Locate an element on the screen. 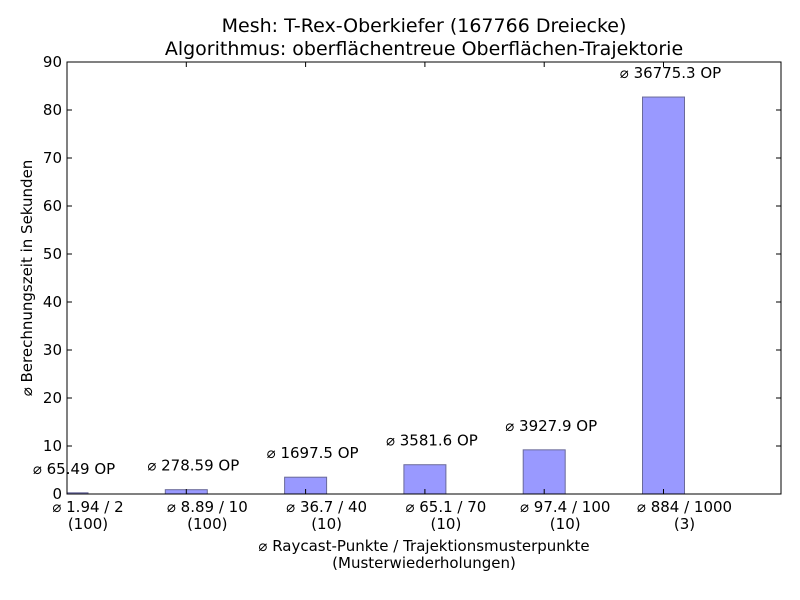 This screenshot has height=600, width=800. x-tick-label: ⌀ 884 / 1000 is located at coordinates (684, 507).